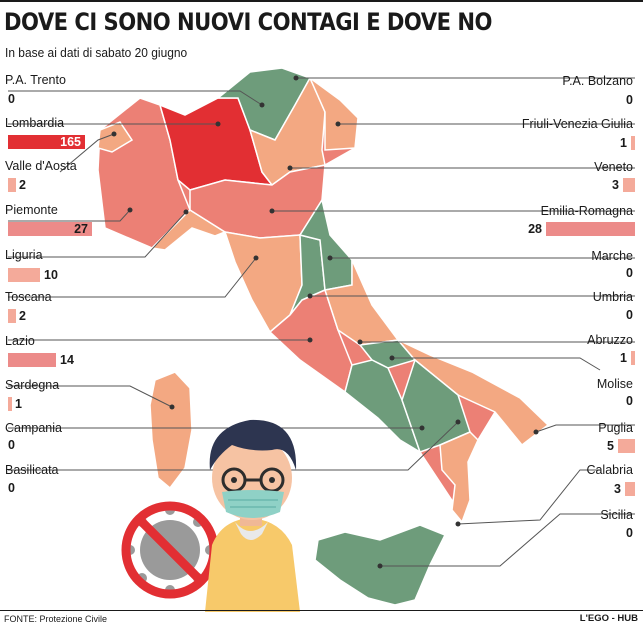 This screenshot has width=643, height=625. What do you see at coordinates (629, 273) in the screenshot?
I see `value-marche: 0` at bounding box center [629, 273].